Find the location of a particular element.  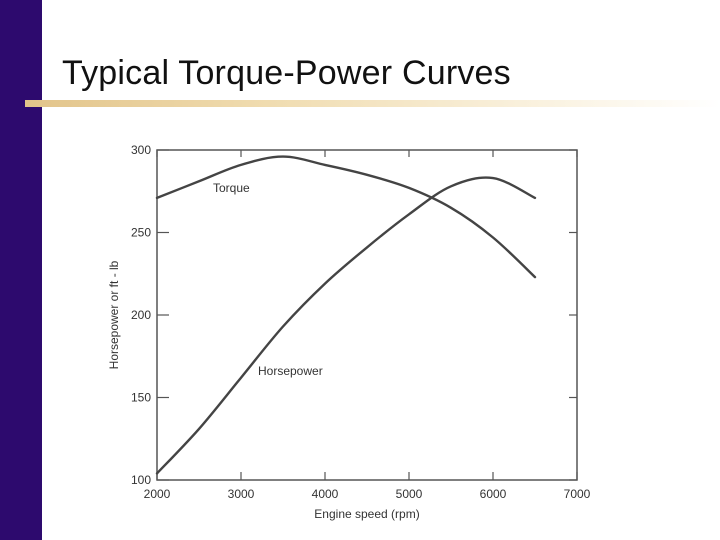

series-line-torque is located at coordinates (346, 217).